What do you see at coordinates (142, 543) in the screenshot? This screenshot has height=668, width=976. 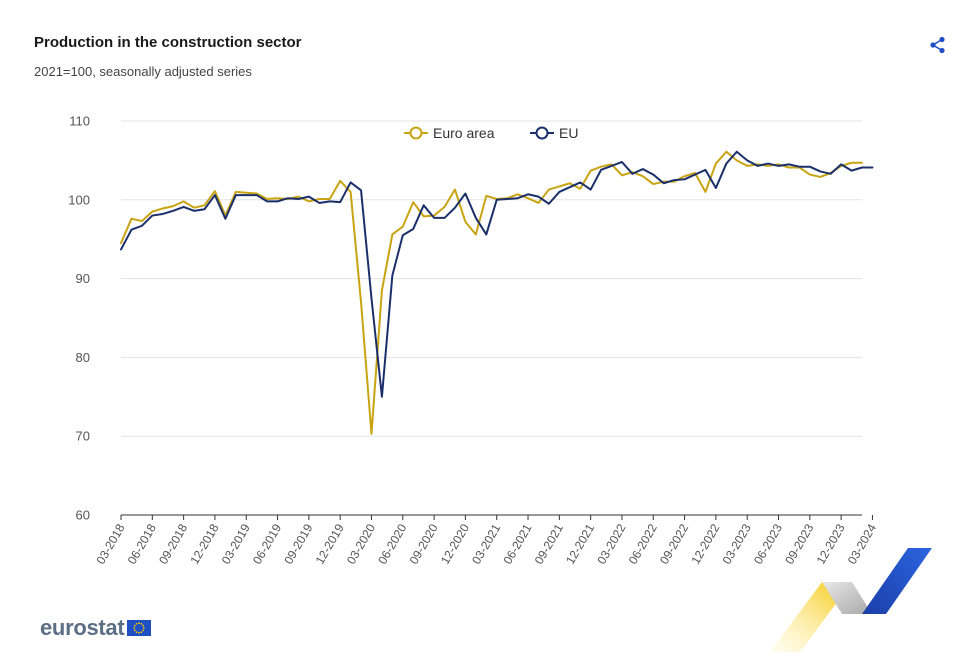 I see `x-tick-label: 06-2018` at bounding box center [142, 543].